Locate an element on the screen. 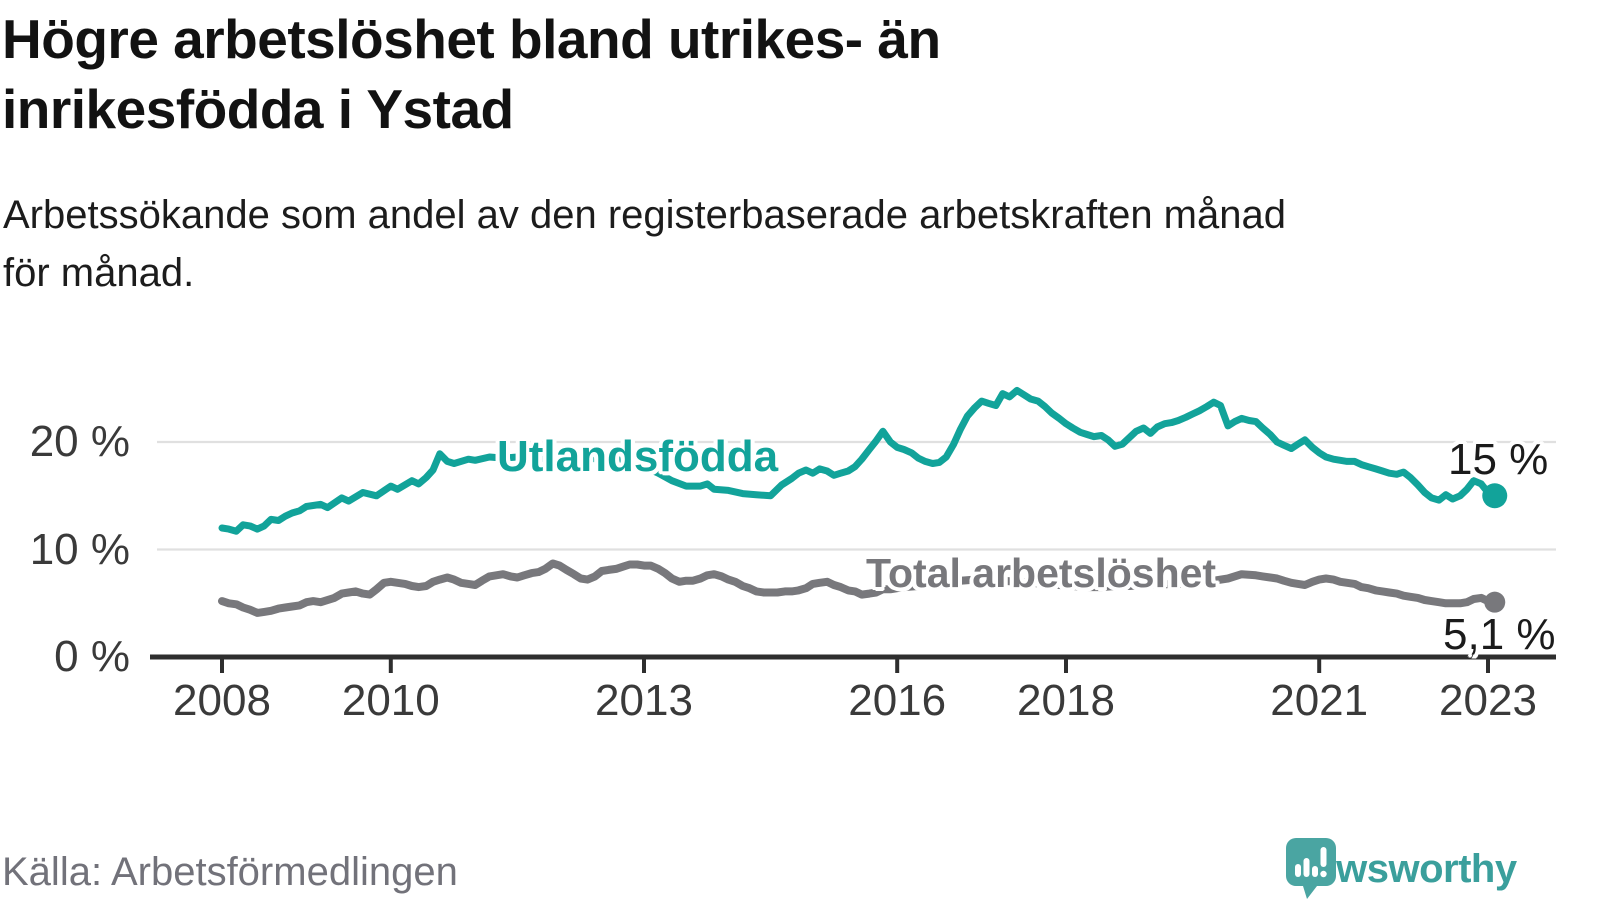 The width and height of the screenshot is (1600, 900). newsworthy-speech-bubble-bar-chart-icon is located at coordinates (1311, 868).